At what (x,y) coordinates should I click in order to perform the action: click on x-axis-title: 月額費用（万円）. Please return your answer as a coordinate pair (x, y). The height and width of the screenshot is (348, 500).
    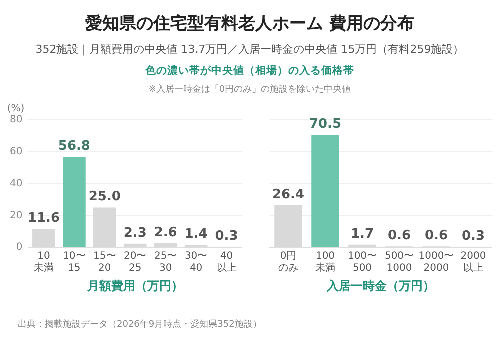
    Looking at the image, I should click on (135, 285).